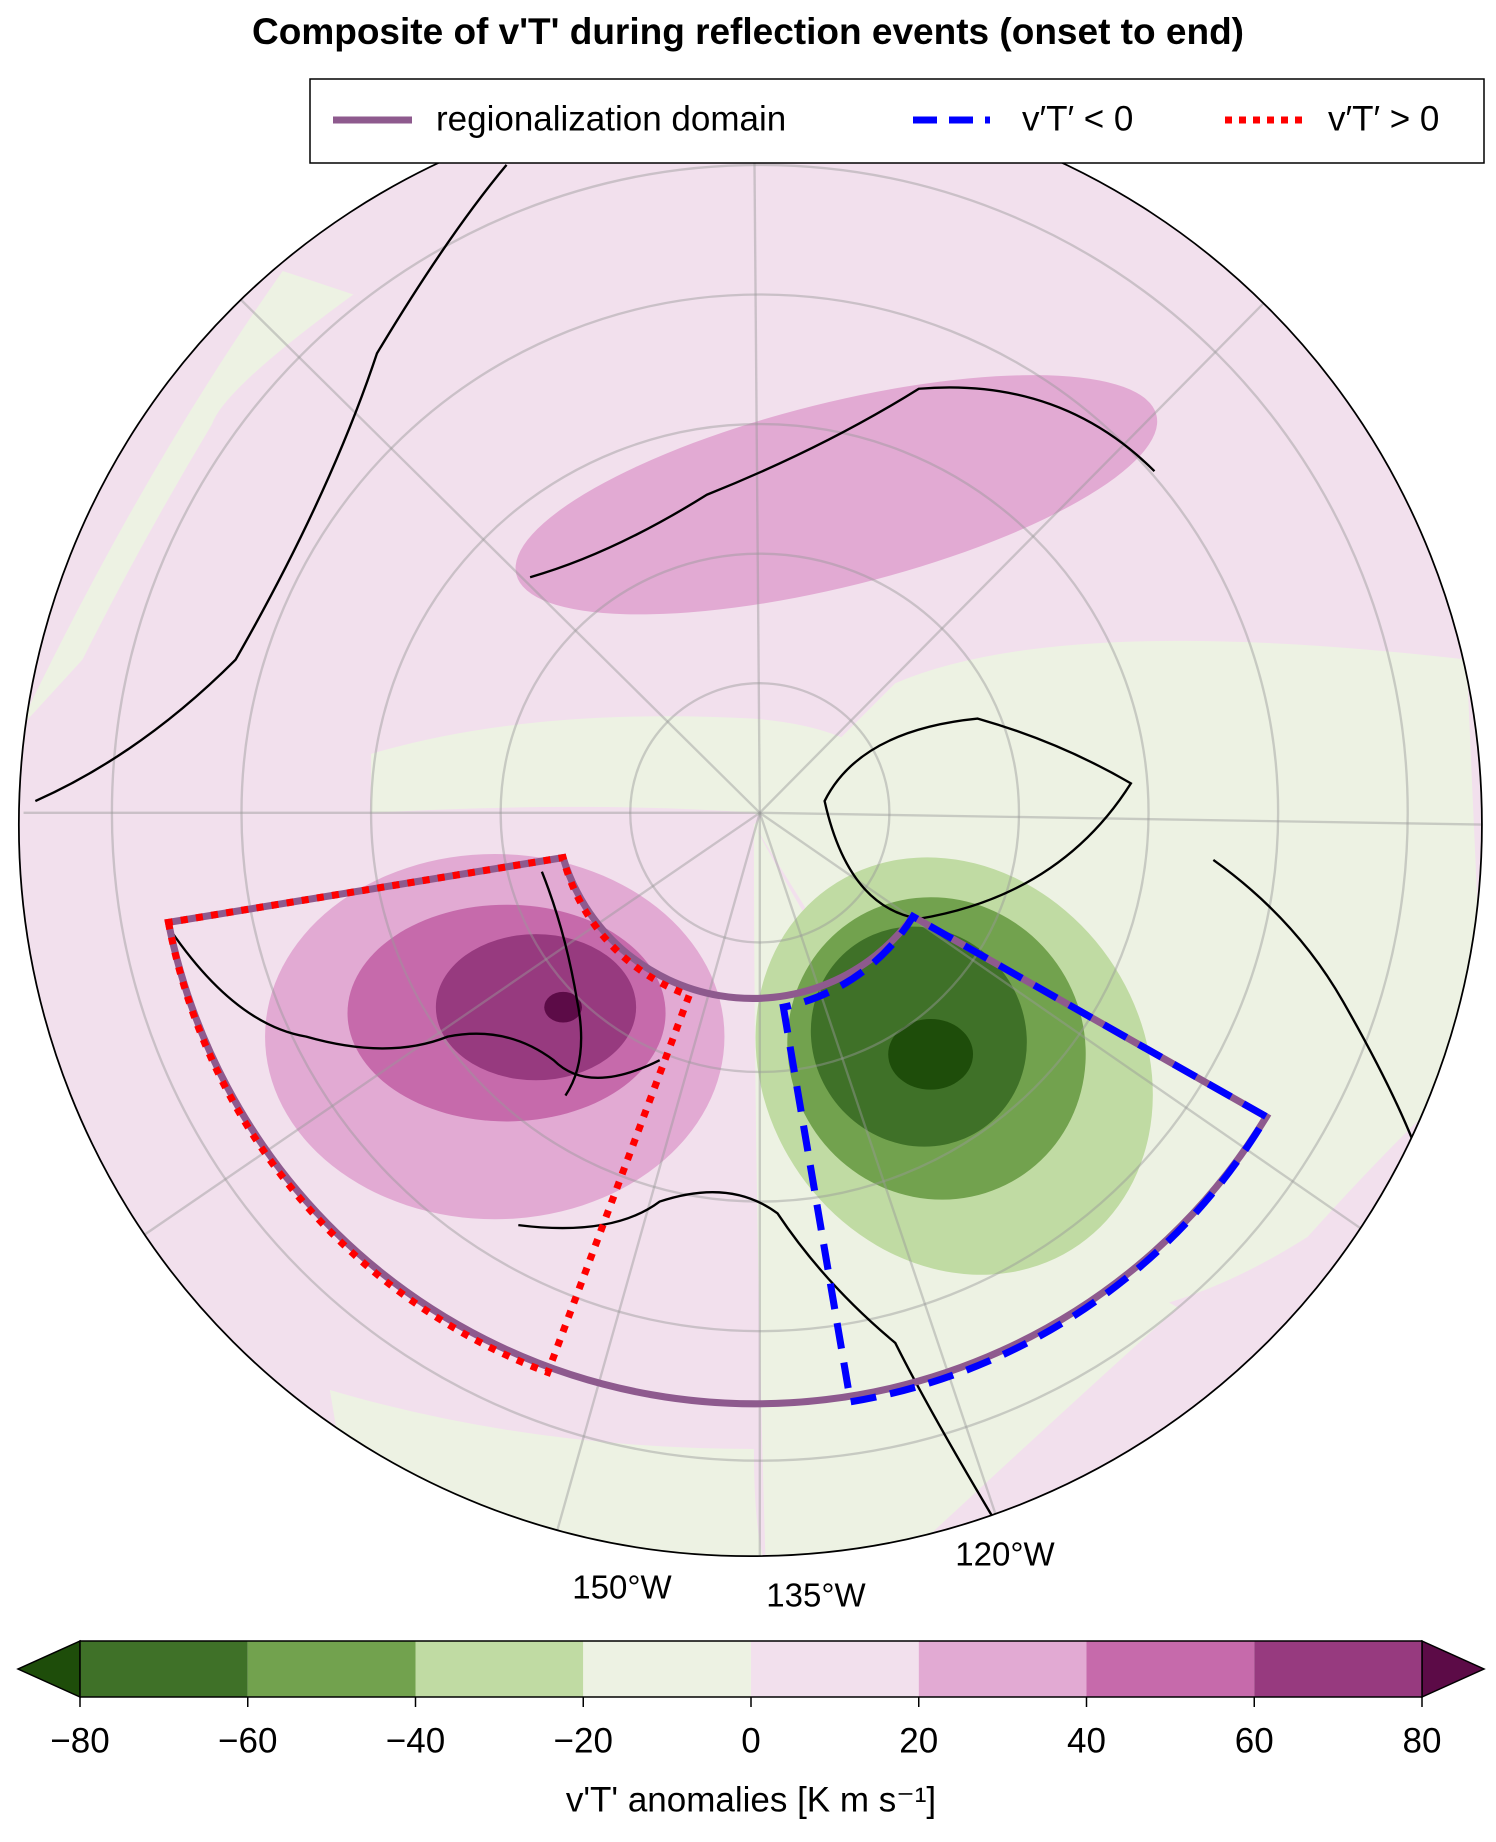 This screenshot has height=1842, width=1496. What do you see at coordinates (583, 1740) in the screenshot?
I see `colorbar-tick-label: −20` at bounding box center [583, 1740].